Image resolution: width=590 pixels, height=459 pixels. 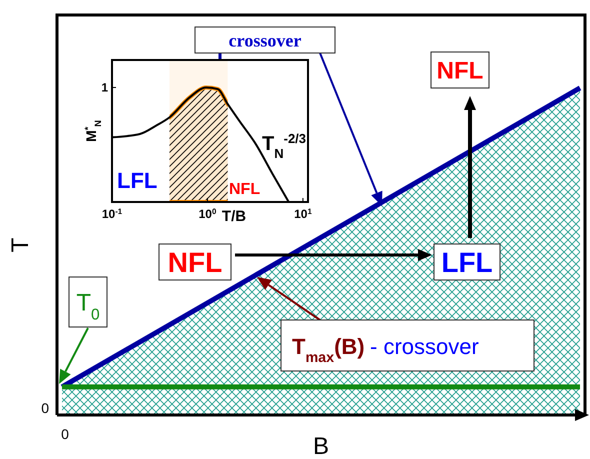 What do you see at coordinates (20, 244) in the screenshot?
I see `y-axis-title: T` at bounding box center [20, 244].